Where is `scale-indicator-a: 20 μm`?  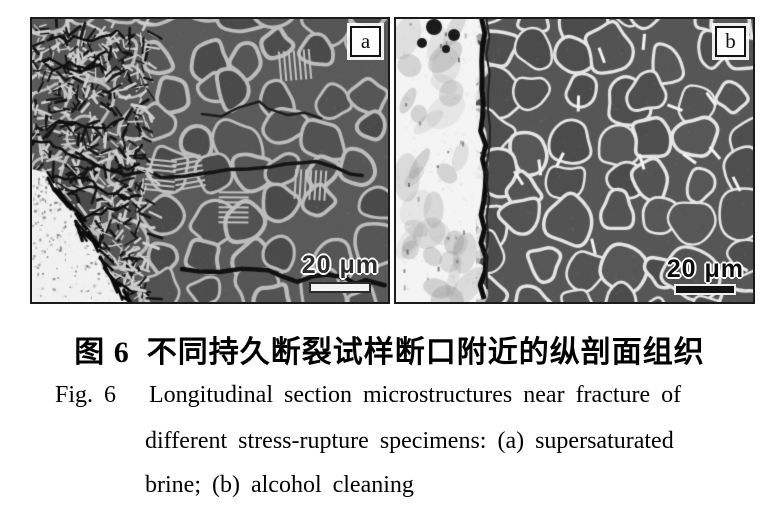
scale-indicator-a: 20 μm is located at coordinates (340, 273).